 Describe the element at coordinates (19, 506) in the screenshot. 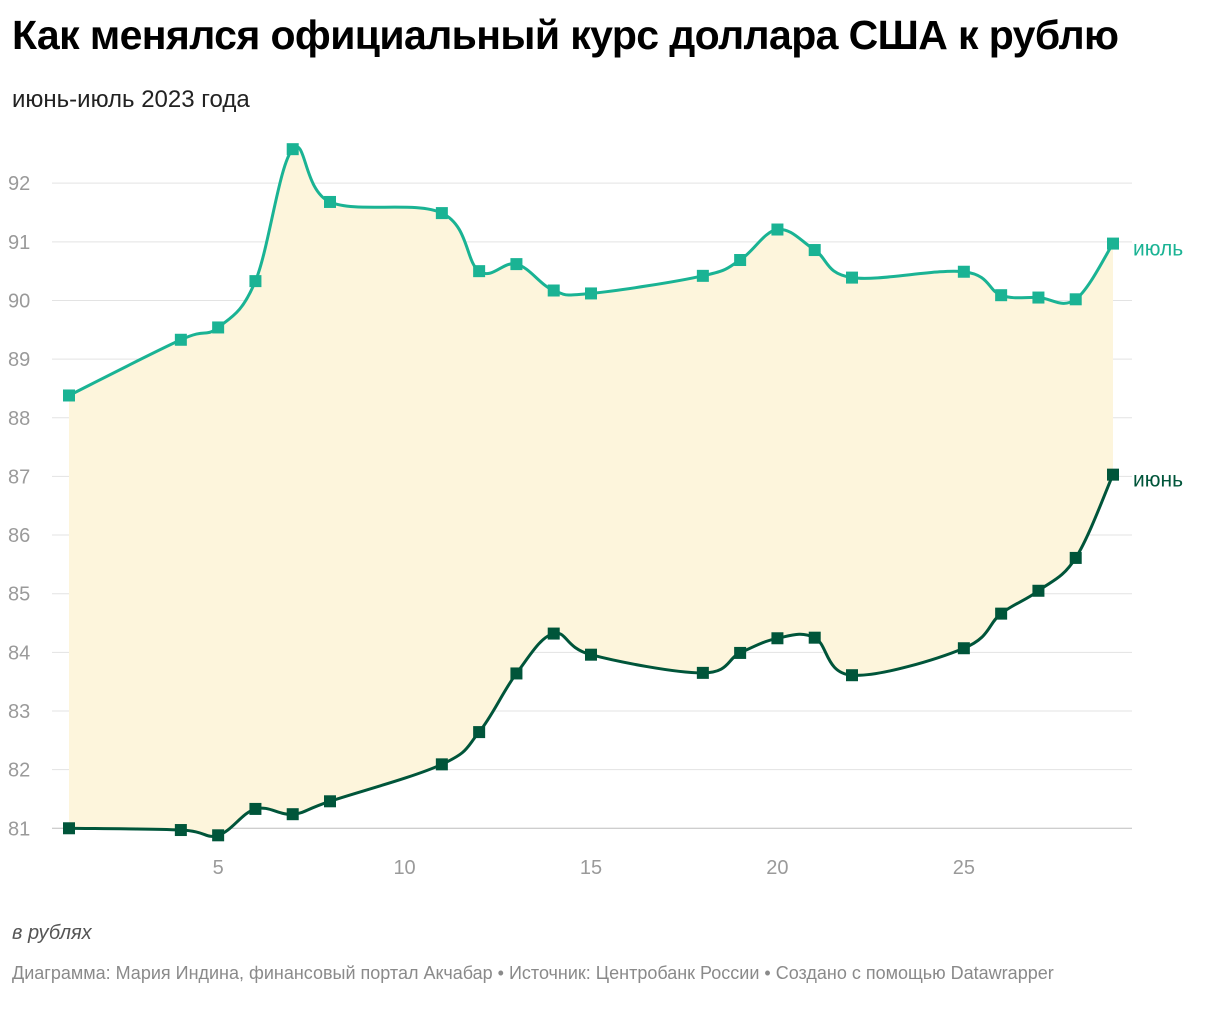

I see `y-axis: 81 82 83 84 85 86 87 88 89 90 91 92` at that location.